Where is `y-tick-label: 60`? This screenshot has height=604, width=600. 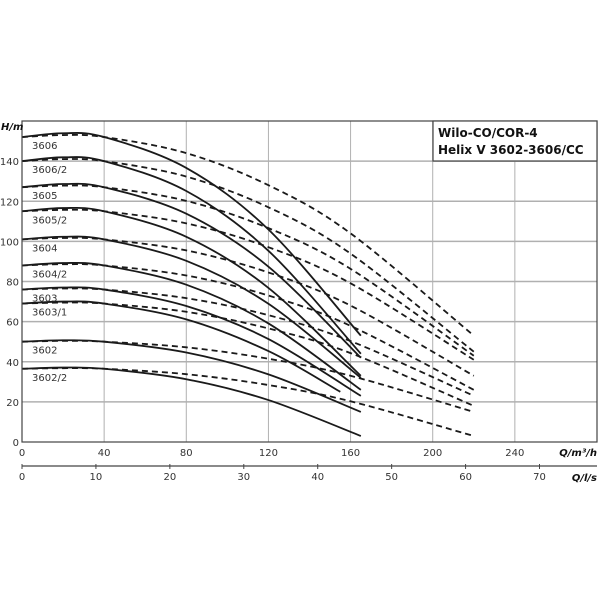
y-tick-label: 60 is located at coordinates (12, 323).